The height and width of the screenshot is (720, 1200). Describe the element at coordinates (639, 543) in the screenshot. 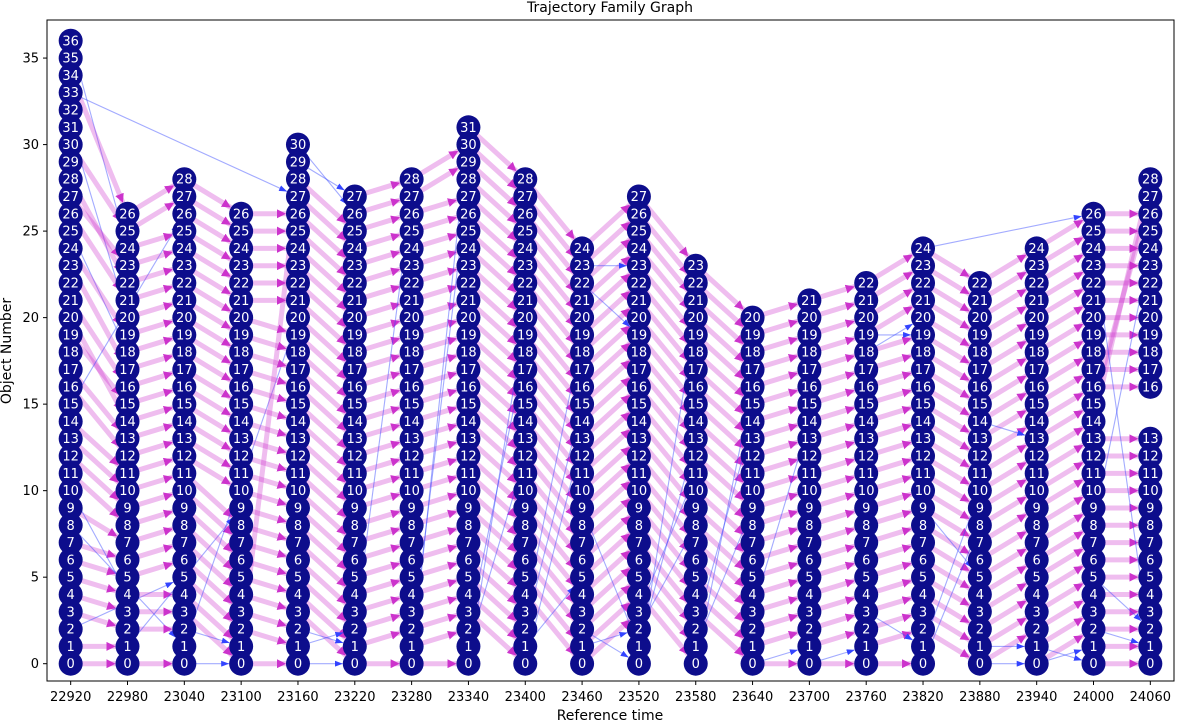

I see `node-label: 7` at that location.